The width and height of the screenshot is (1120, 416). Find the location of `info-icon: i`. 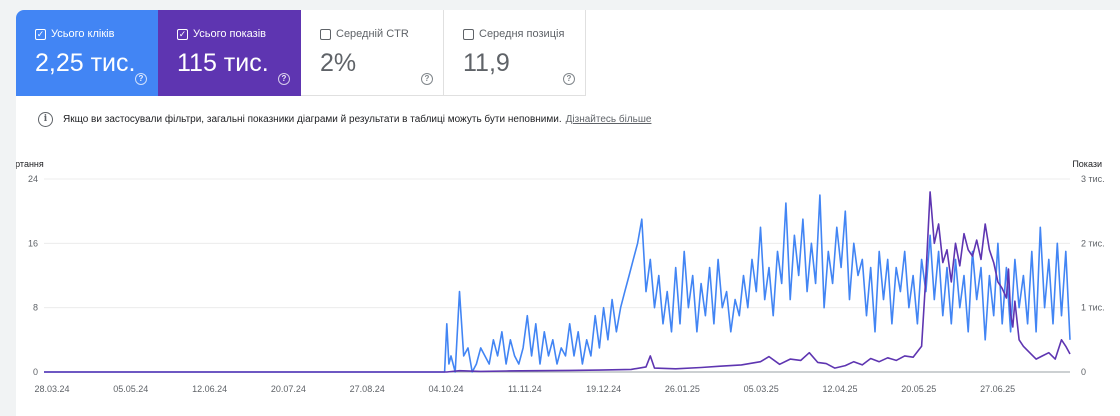

info-icon: i is located at coordinates (45, 119).